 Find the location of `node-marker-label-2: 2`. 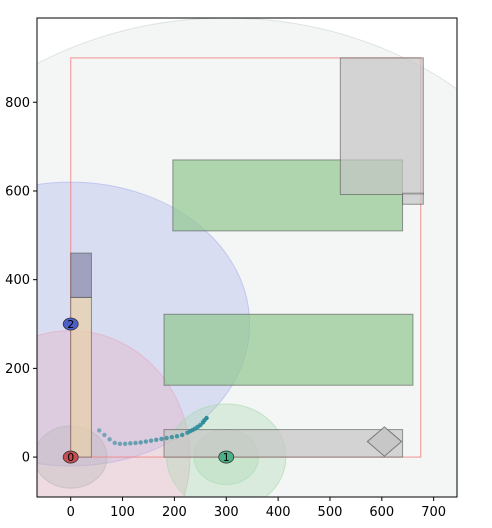

node-marker-label-2: 2 is located at coordinates (70, 324).